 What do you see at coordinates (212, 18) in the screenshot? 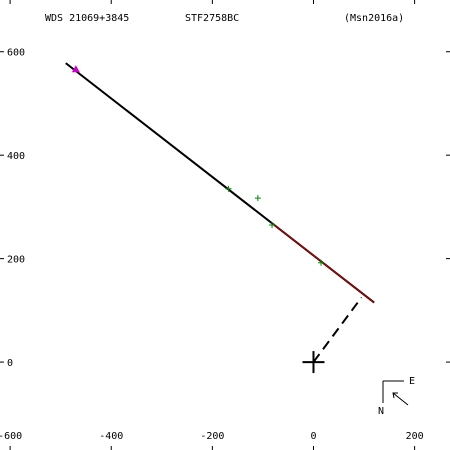
I see `pair-name: STF2758BC` at bounding box center [212, 18].